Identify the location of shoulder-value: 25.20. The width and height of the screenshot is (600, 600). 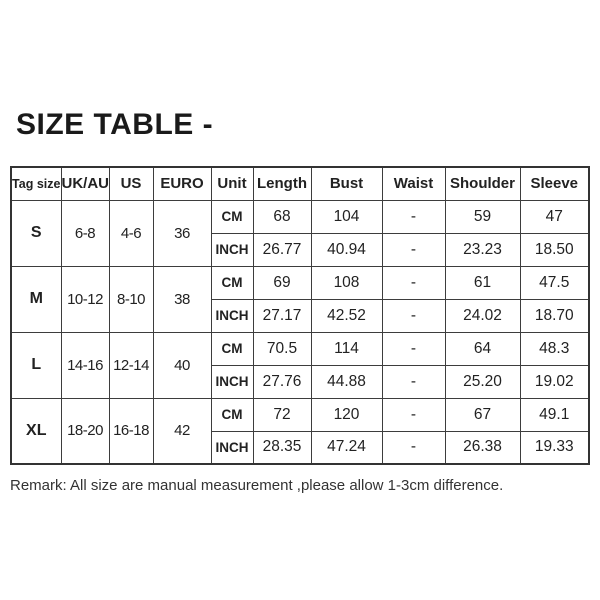
(482, 381).